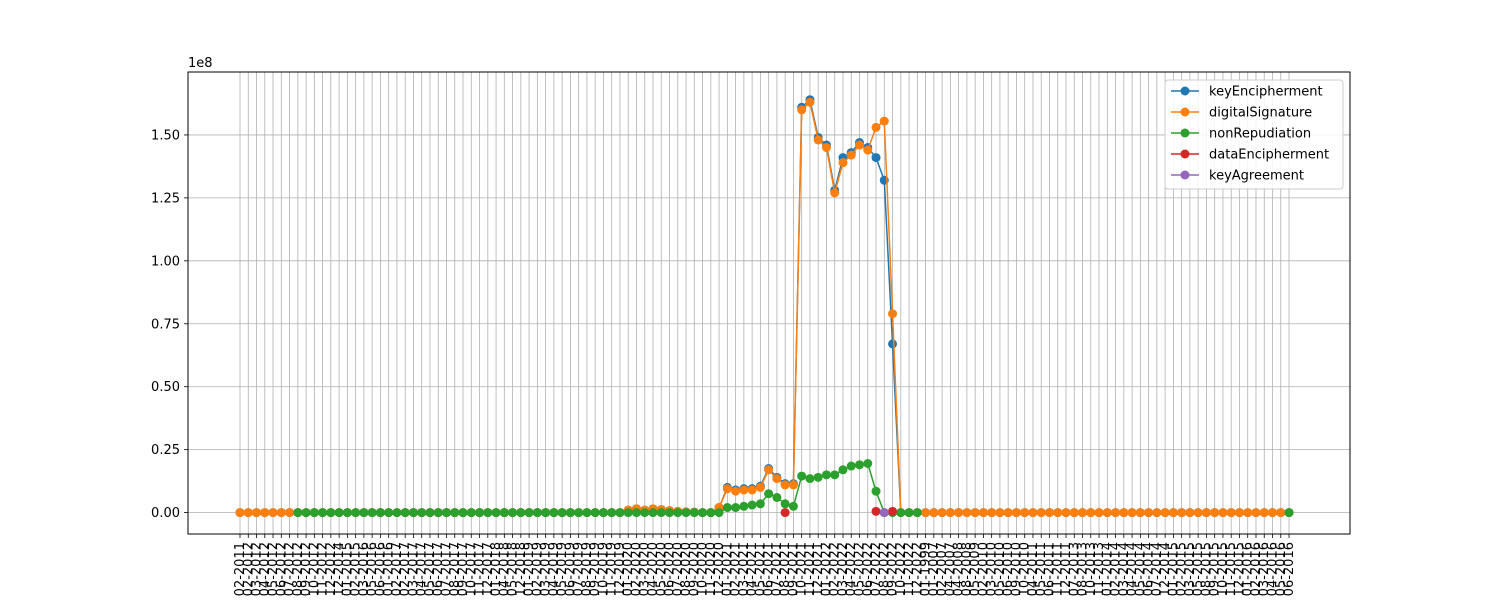 Image resolution: width=1500 pixels, height=600 pixels. What do you see at coordinates (1266, 92) in the screenshot?
I see `legend-label: keyEncipherment` at bounding box center [1266, 92].